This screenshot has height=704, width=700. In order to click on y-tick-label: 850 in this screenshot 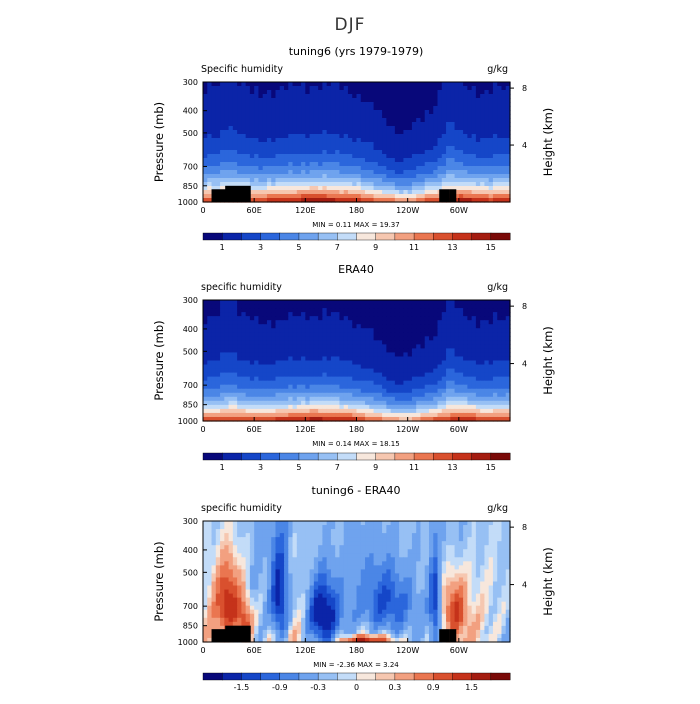, I will do `click(190, 405)`.